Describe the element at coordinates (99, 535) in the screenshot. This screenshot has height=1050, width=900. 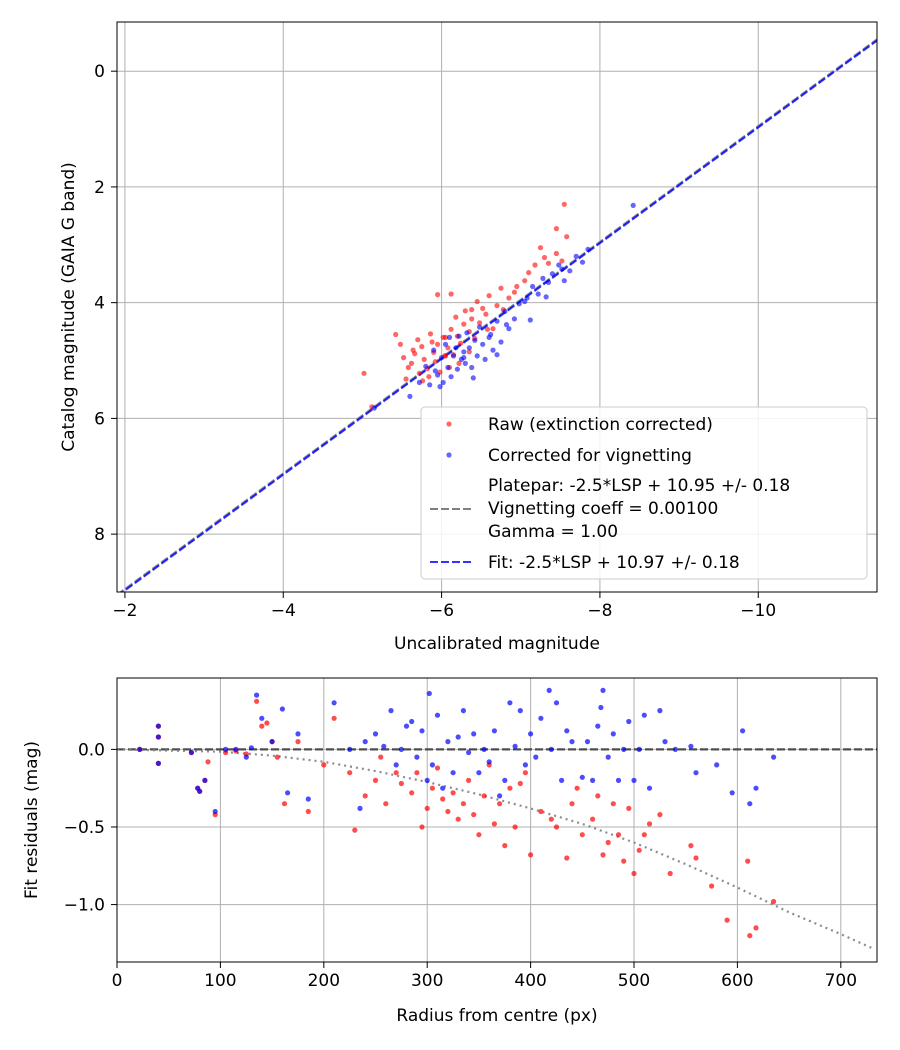
I see `y-tick-label: 8` at that location.